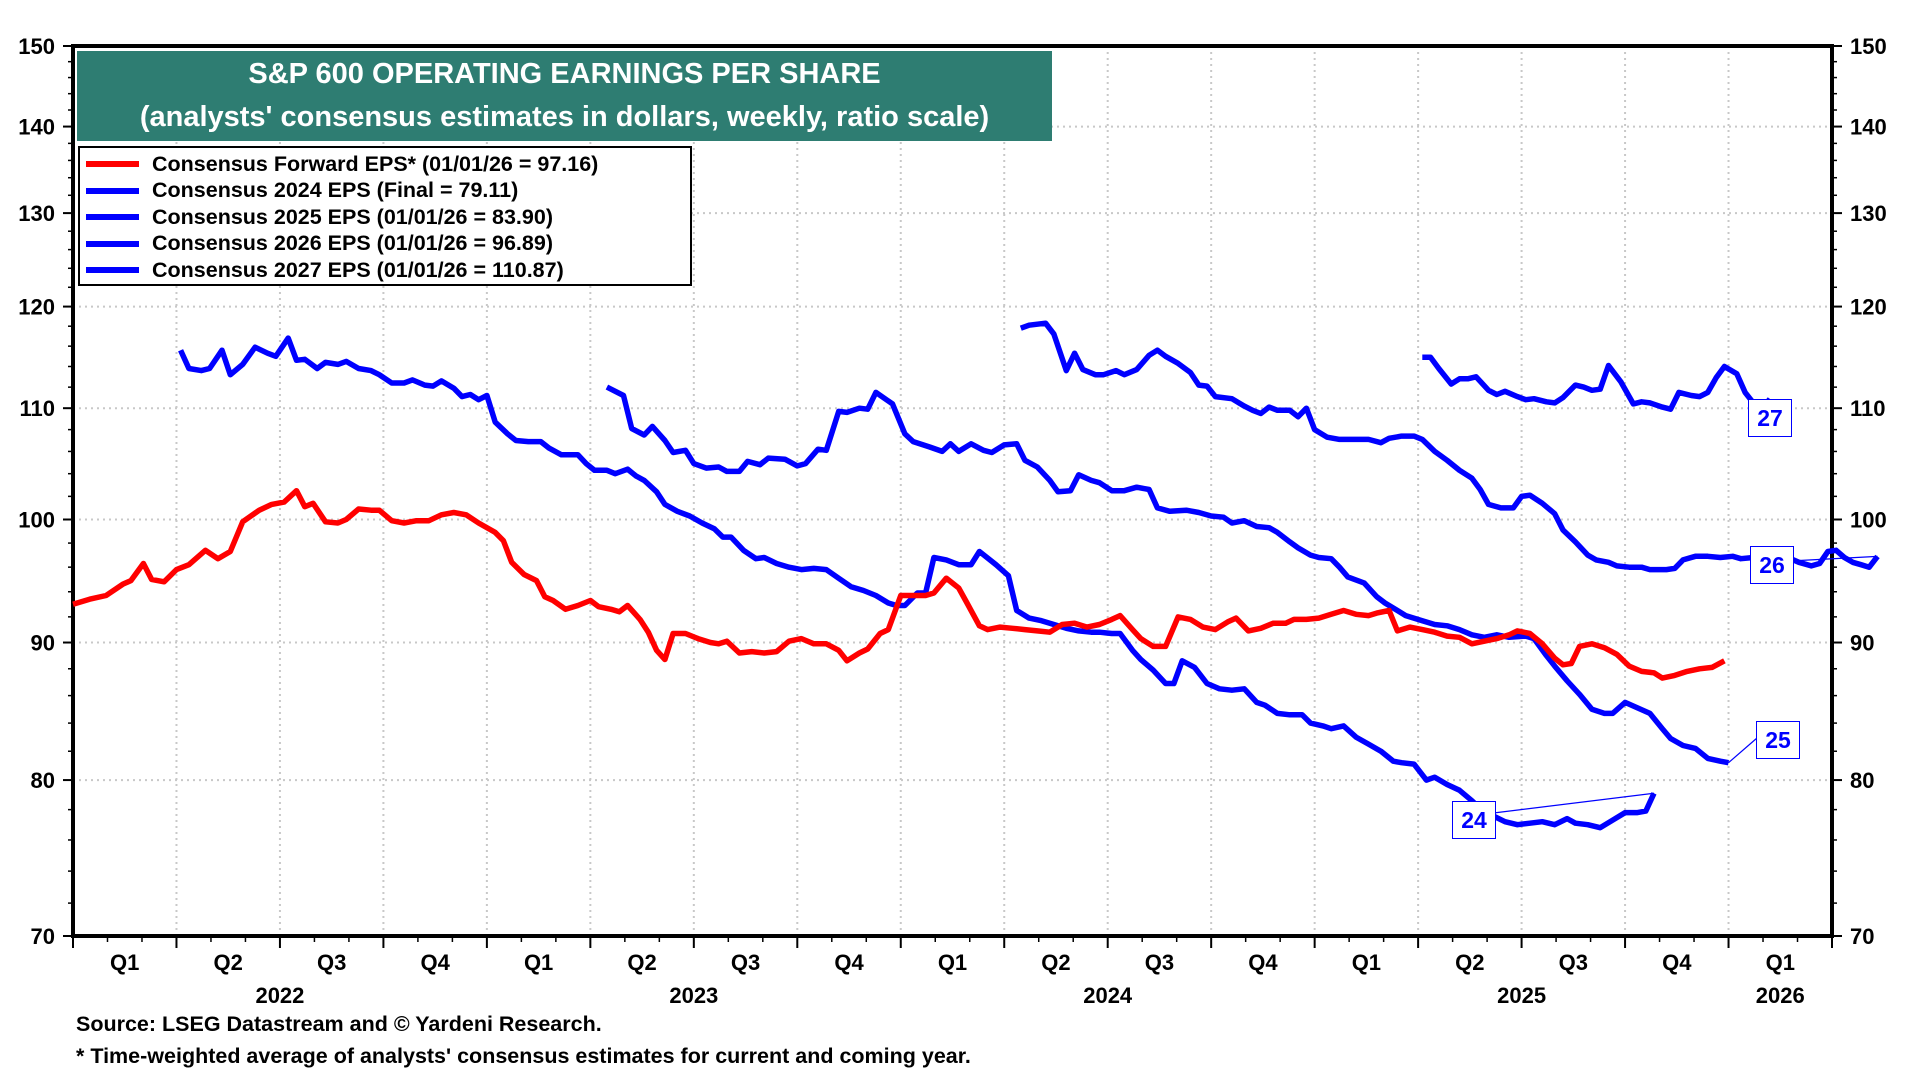 The height and width of the screenshot is (1080, 1920). I want to click on chart-title: S&P 600 OPERATING EARNINGS PER SHARE, so click(564, 74).